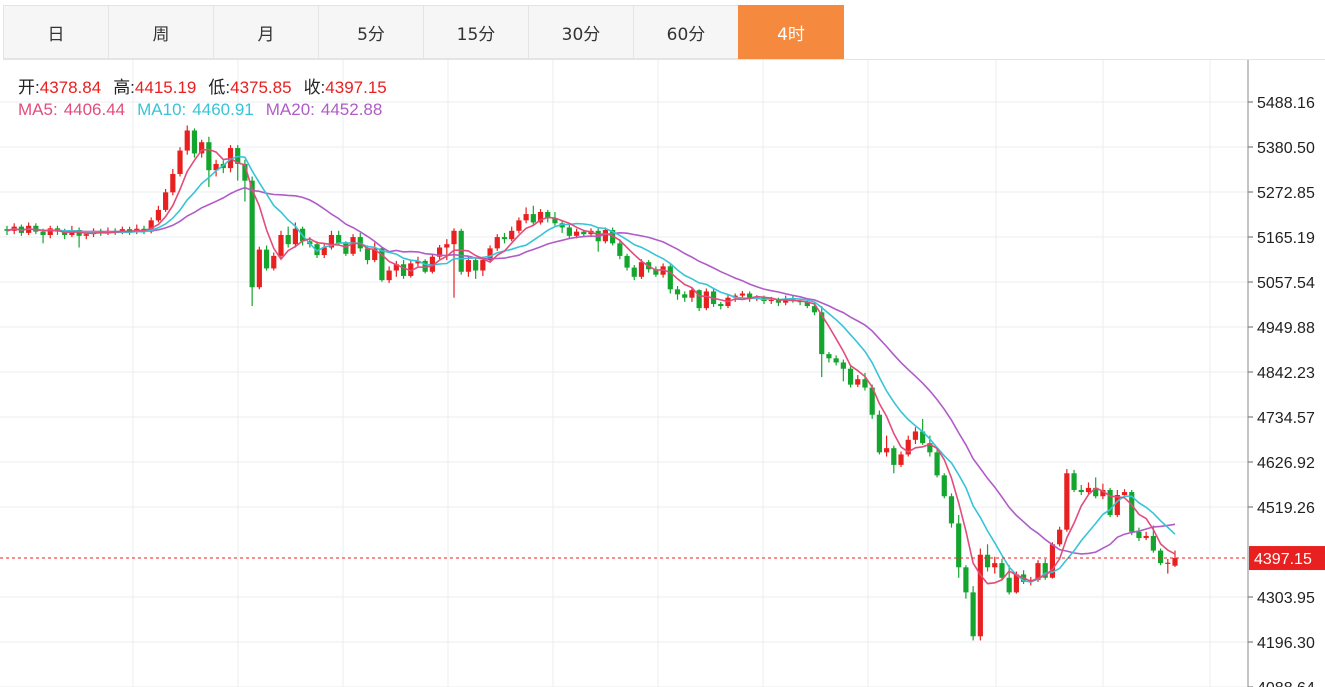  Describe the element at coordinates (29, 87) in the screenshot. I see `open-label: 开:` at that location.